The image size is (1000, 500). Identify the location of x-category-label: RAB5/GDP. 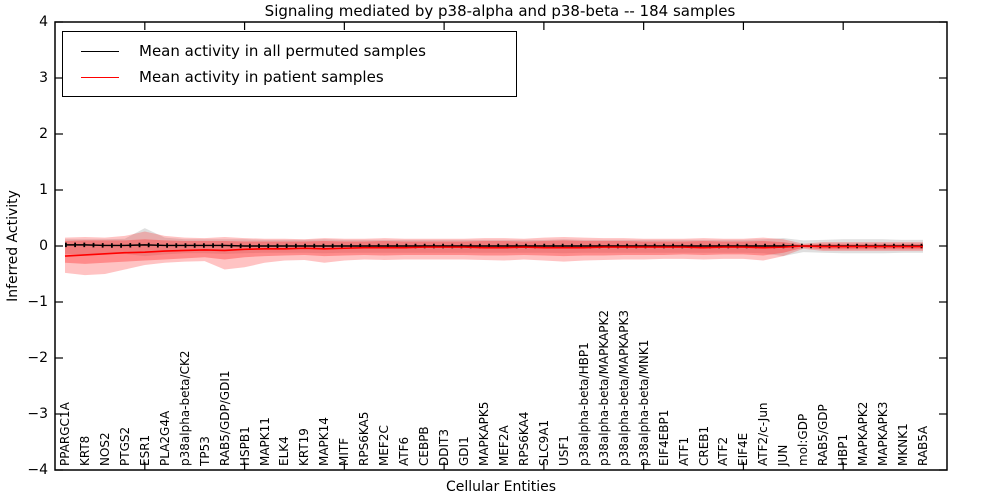
(823, 435).